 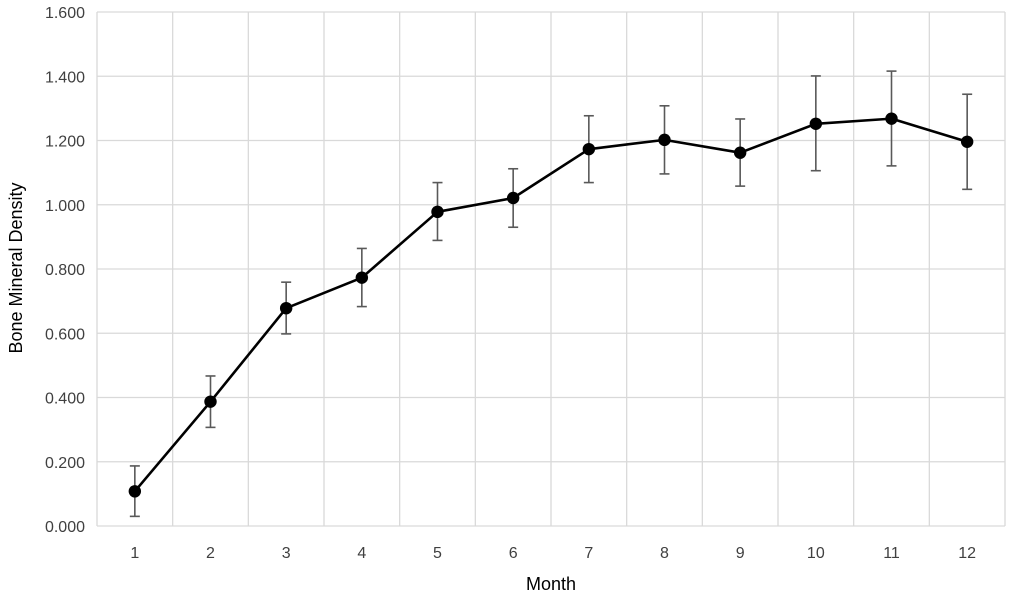 What do you see at coordinates (65, 142) in the screenshot?
I see `y-tick-label: 1.200` at bounding box center [65, 142].